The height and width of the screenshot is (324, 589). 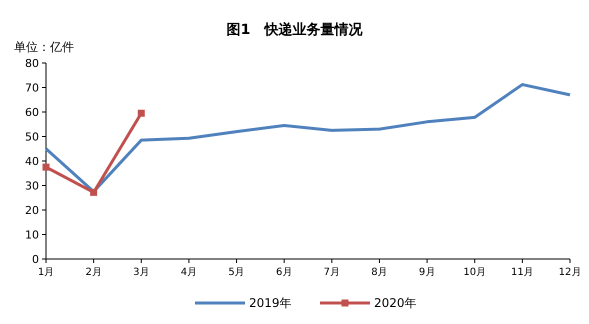 I want to click on y-tick-label: 80, so click(x=32, y=63).